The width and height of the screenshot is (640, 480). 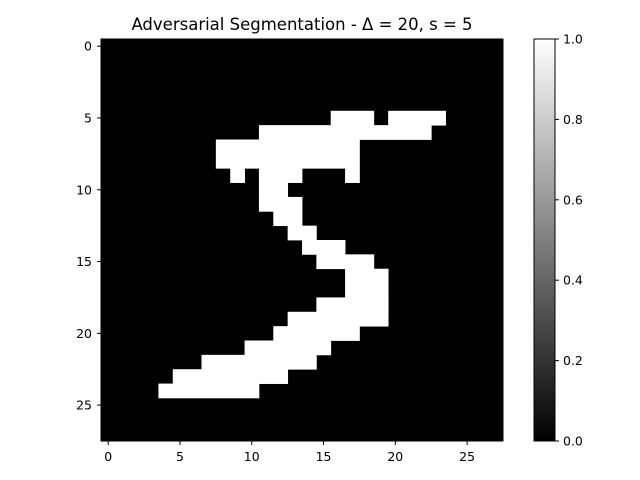 What do you see at coordinates (573, 280) in the screenshot?
I see `colorbar-tick-label: 0.4` at bounding box center [573, 280].